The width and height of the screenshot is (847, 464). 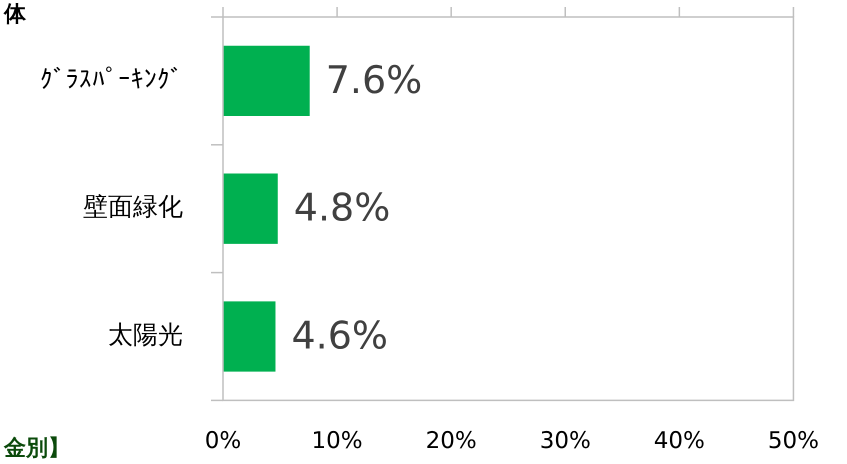 What do you see at coordinates (111, 79) in the screenshot?
I see `y-tick-label: ｸﾞﾗｽﾊﾟｰｷﾝｸﾞ` at bounding box center [111, 79].